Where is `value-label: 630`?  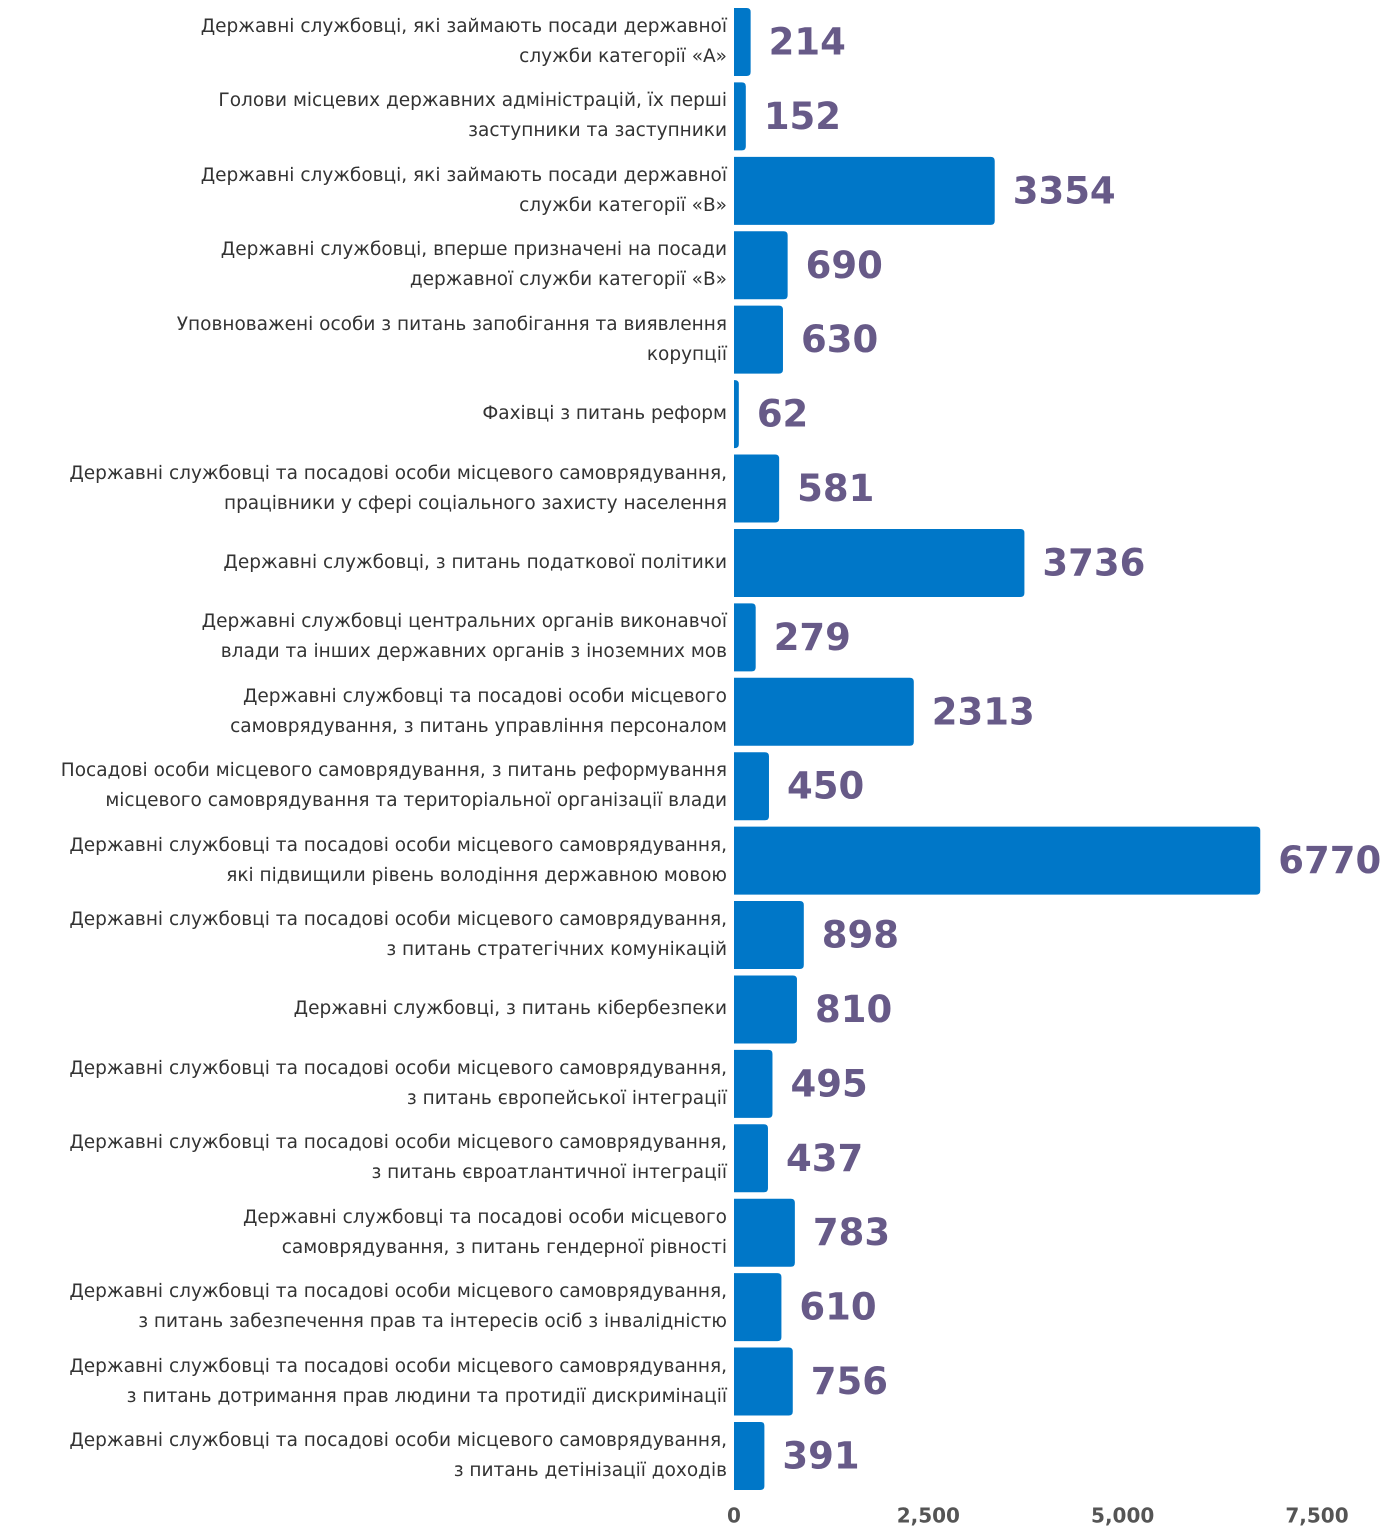 value-label: 630 is located at coordinates (839, 339).